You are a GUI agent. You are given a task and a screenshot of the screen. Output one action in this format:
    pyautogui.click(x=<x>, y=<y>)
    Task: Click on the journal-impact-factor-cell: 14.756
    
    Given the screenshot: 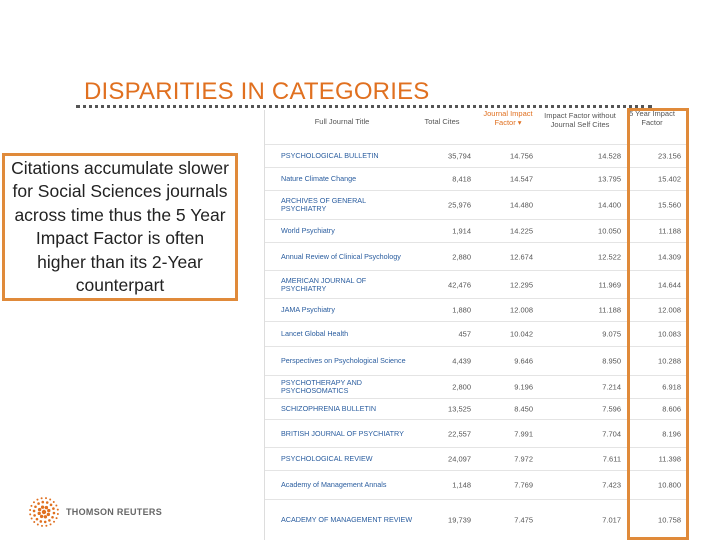 What is the action you would take?
    pyautogui.click(x=521, y=156)
    